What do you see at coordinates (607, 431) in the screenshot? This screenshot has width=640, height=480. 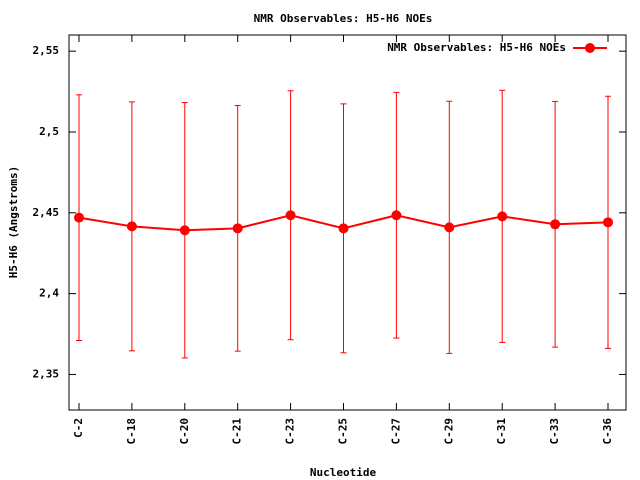 I see `x-tick-label: C-36` at bounding box center [607, 431].